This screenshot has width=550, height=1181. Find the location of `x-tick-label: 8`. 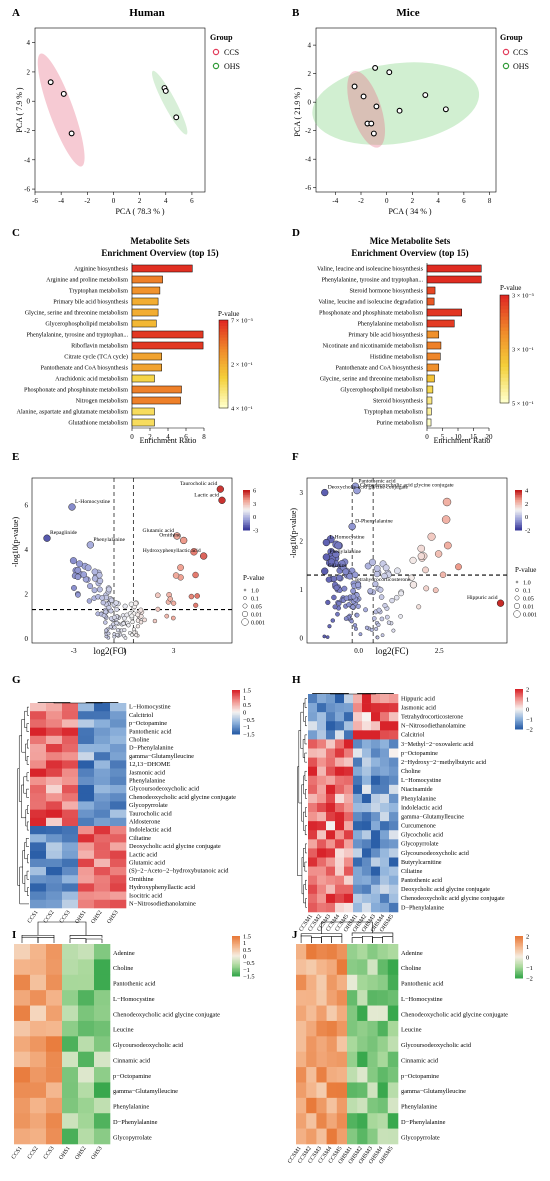

x-tick-label: 8 is located at coordinates (490, 201).